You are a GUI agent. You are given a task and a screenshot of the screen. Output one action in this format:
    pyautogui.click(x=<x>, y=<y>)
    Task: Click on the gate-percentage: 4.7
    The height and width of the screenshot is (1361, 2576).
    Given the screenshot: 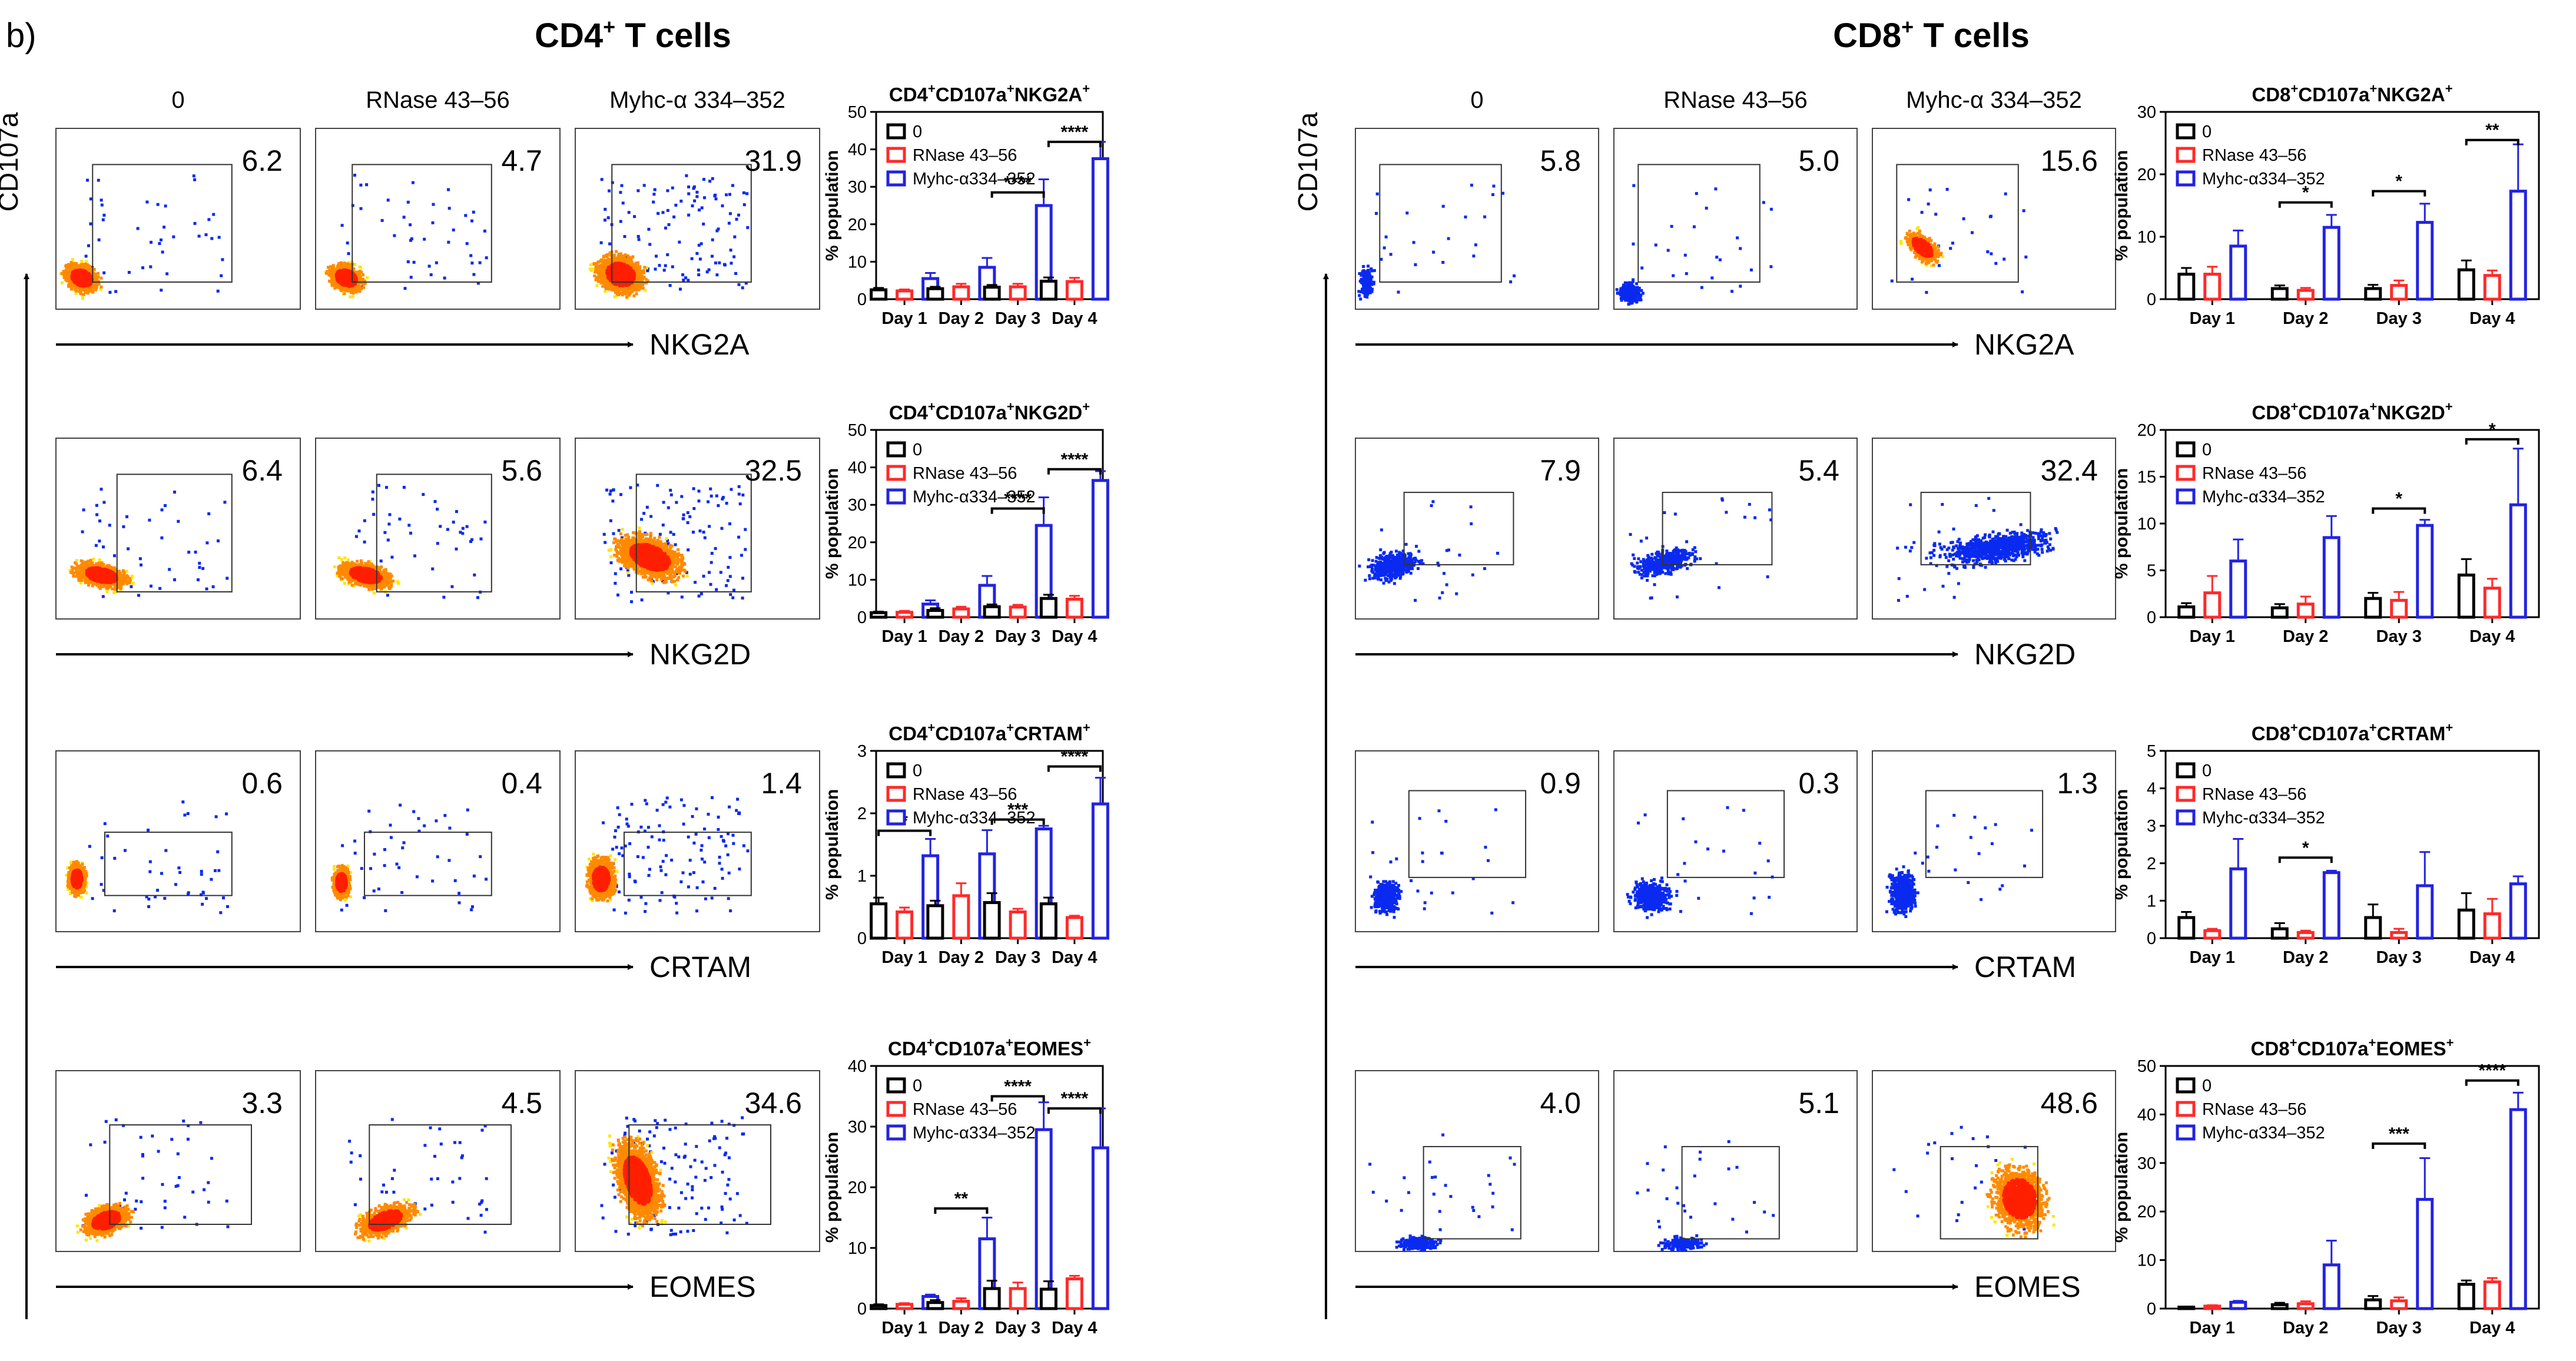 What is the action you would take?
    pyautogui.click(x=521, y=160)
    